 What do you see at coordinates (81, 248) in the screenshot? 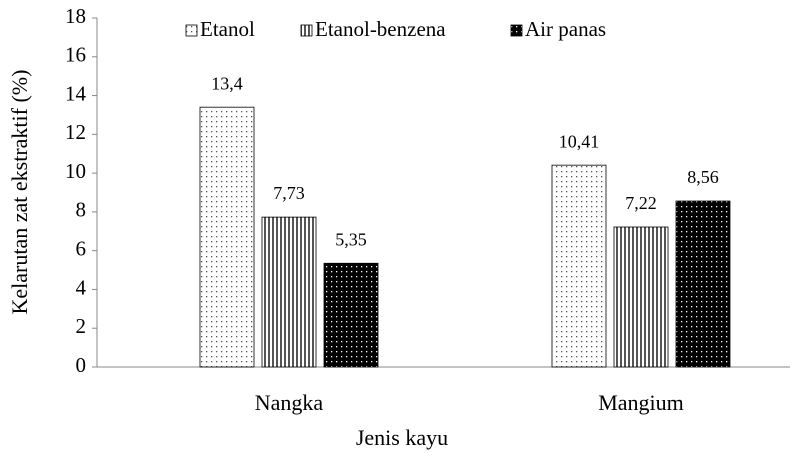
I see `y-tick-label: 6` at bounding box center [81, 248].